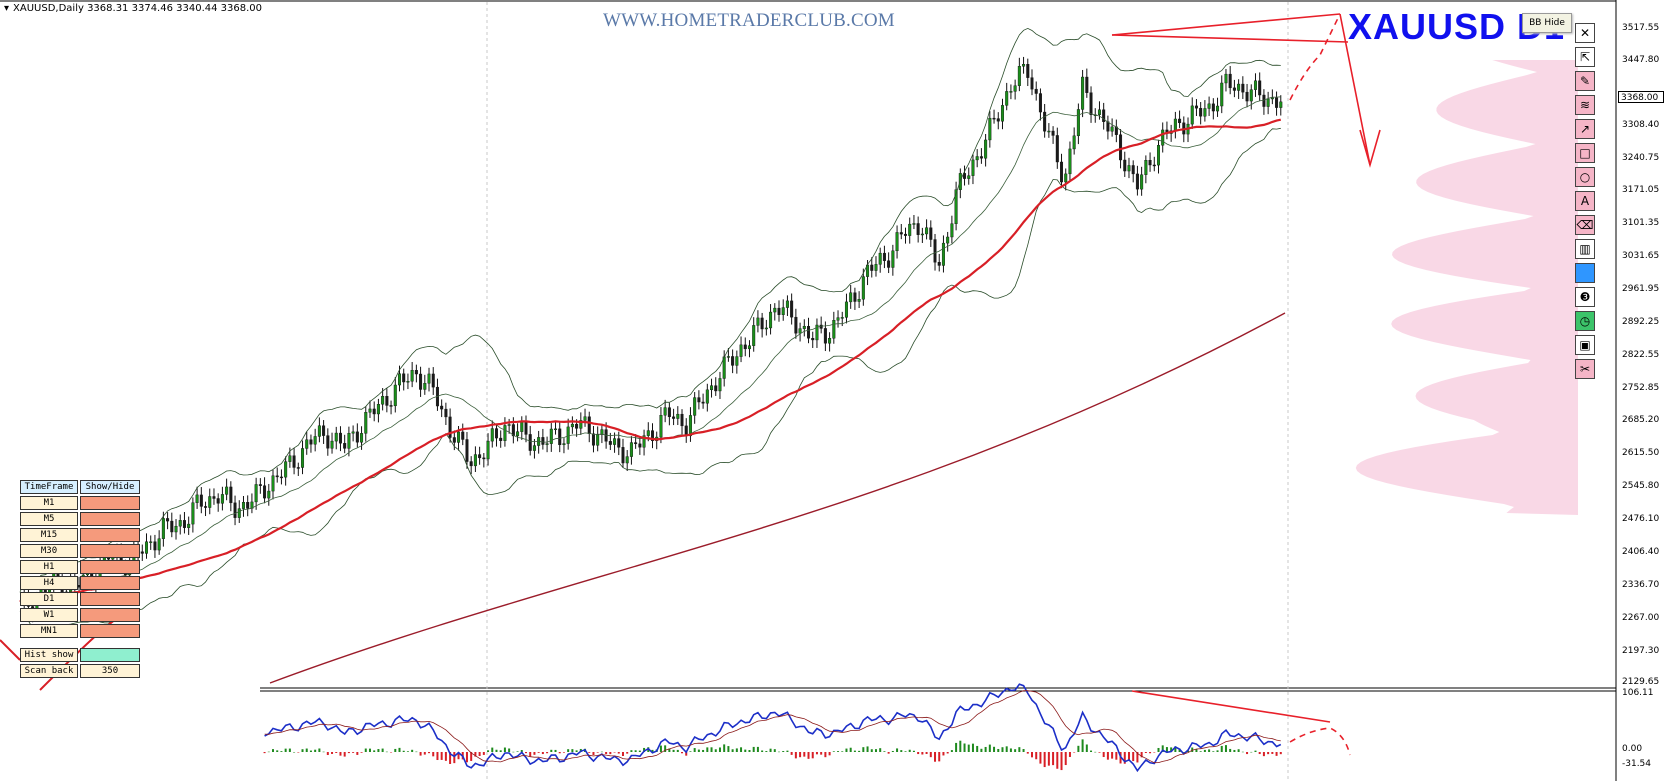  I want to click on text-icon: A, so click(1585, 201).